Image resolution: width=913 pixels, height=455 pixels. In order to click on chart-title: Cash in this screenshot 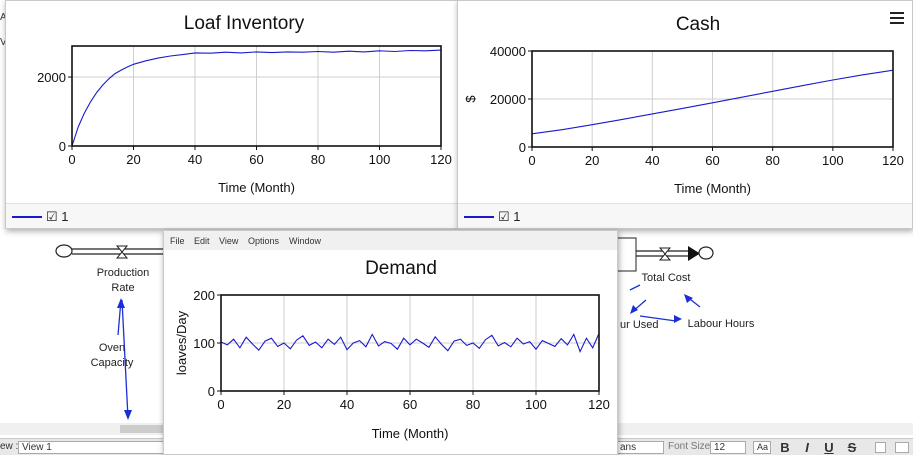, I will do `click(698, 24)`.